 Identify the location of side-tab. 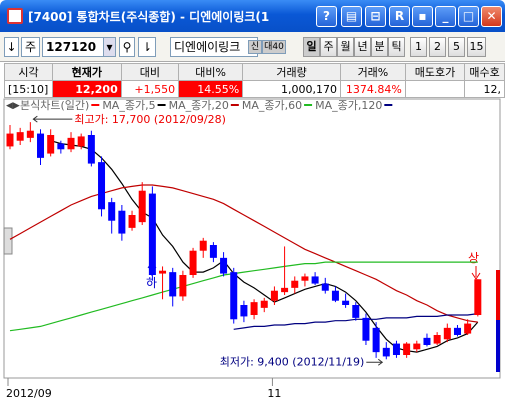
(8, 241).